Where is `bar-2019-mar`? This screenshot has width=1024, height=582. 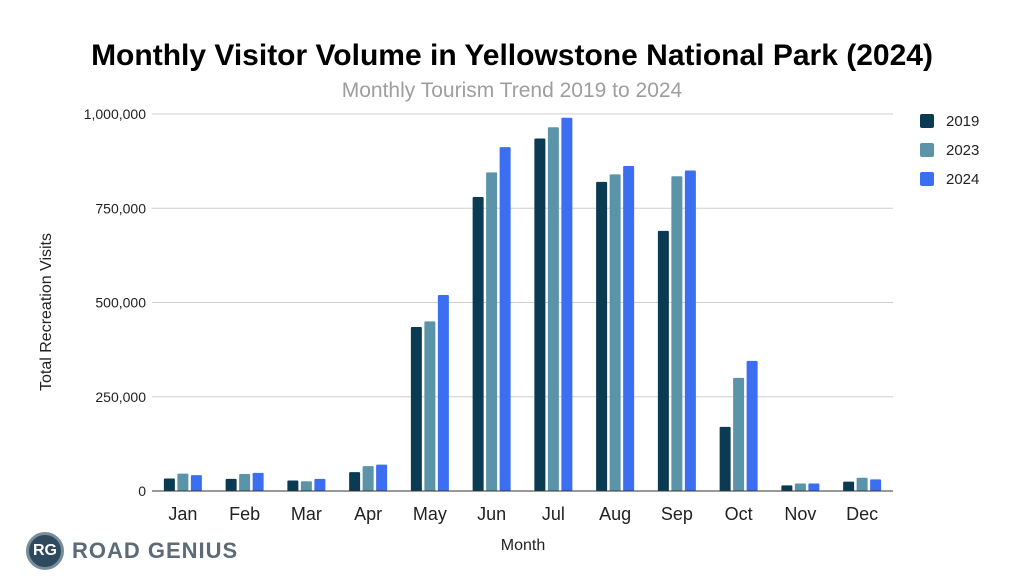
bar-2019-mar is located at coordinates (293, 485).